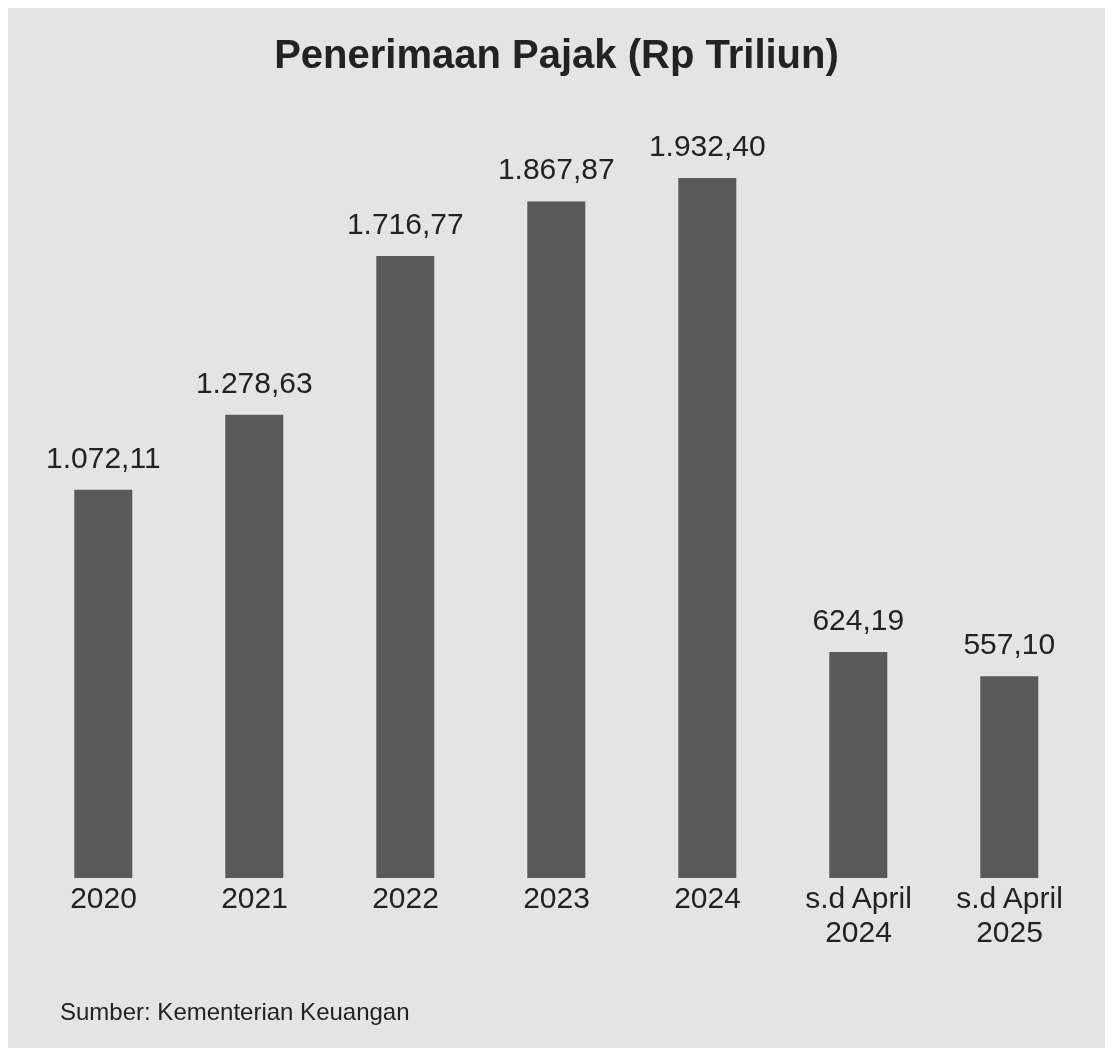 The width and height of the screenshot is (1113, 1056). What do you see at coordinates (707, 897) in the screenshot?
I see `x-tick-label: 2024` at bounding box center [707, 897].